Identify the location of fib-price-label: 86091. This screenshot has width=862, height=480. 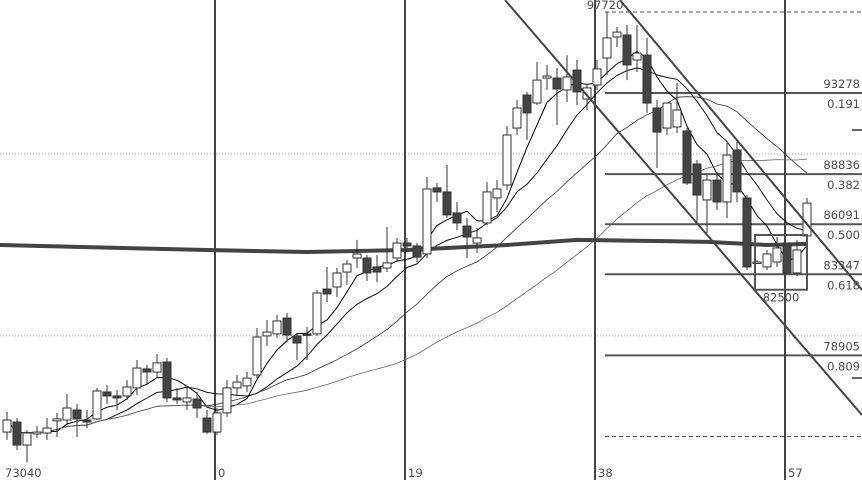
(841, 215).